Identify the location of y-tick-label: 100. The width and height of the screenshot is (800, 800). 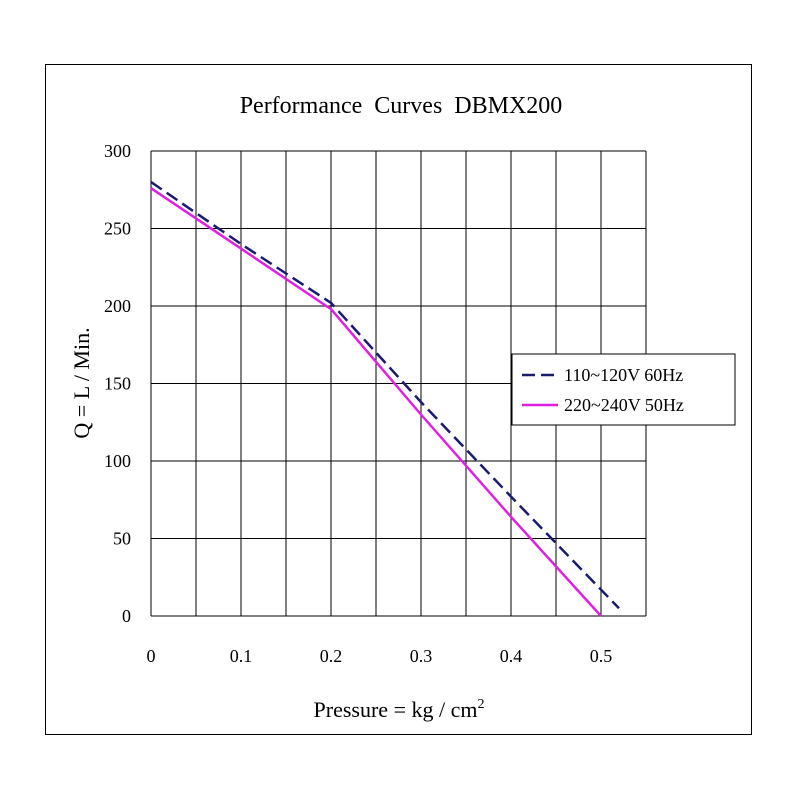
(117, 461).